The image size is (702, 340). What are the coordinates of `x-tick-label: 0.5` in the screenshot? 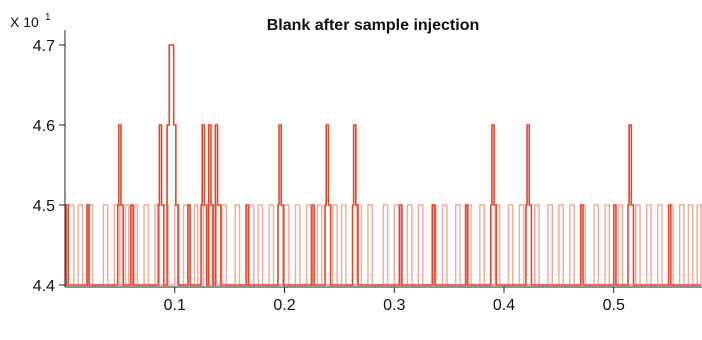 It's located at (614, 305).